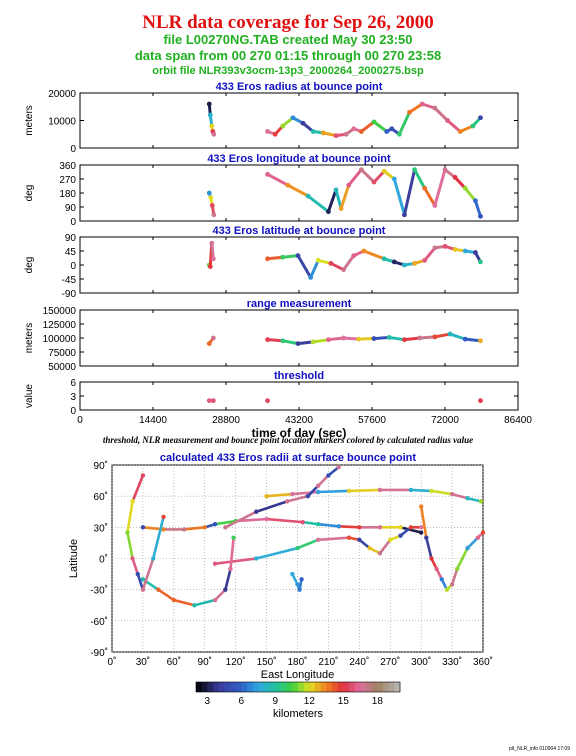 This screenshot has width=576, height=756. I want to click on y-tick-label: 6, so click(73, 383).